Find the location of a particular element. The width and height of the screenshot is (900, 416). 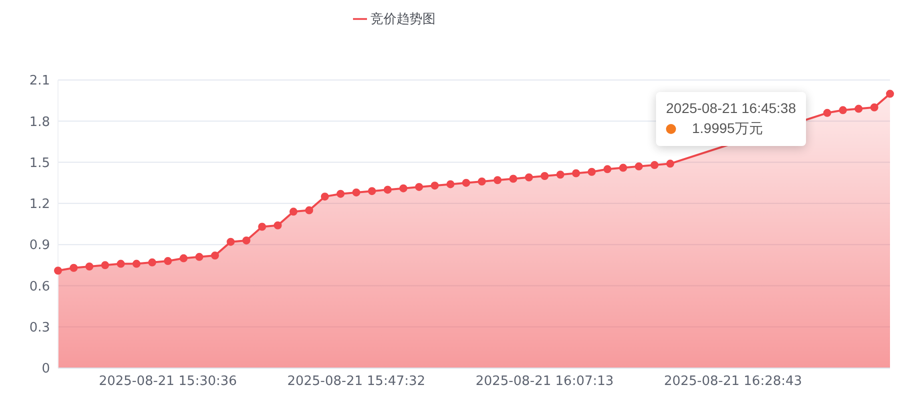

x-tick-label: 2025-08-21 16:28:43 is located at coordinates (733, 382).